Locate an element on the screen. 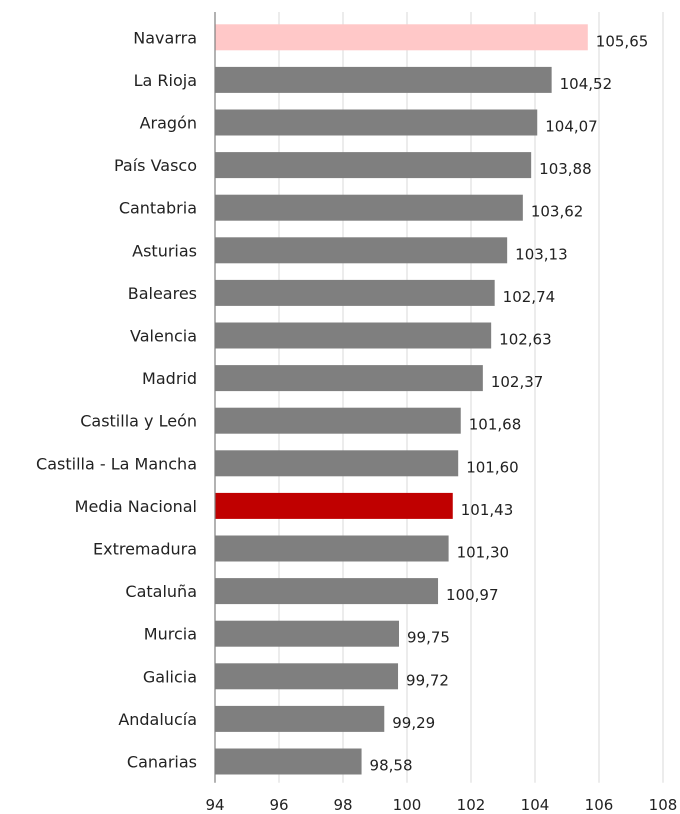 The image size is (680, 814). x-axis-tick-labels: 94 96 98 100 102 104 106 108 is located at coordinates (441, 805).